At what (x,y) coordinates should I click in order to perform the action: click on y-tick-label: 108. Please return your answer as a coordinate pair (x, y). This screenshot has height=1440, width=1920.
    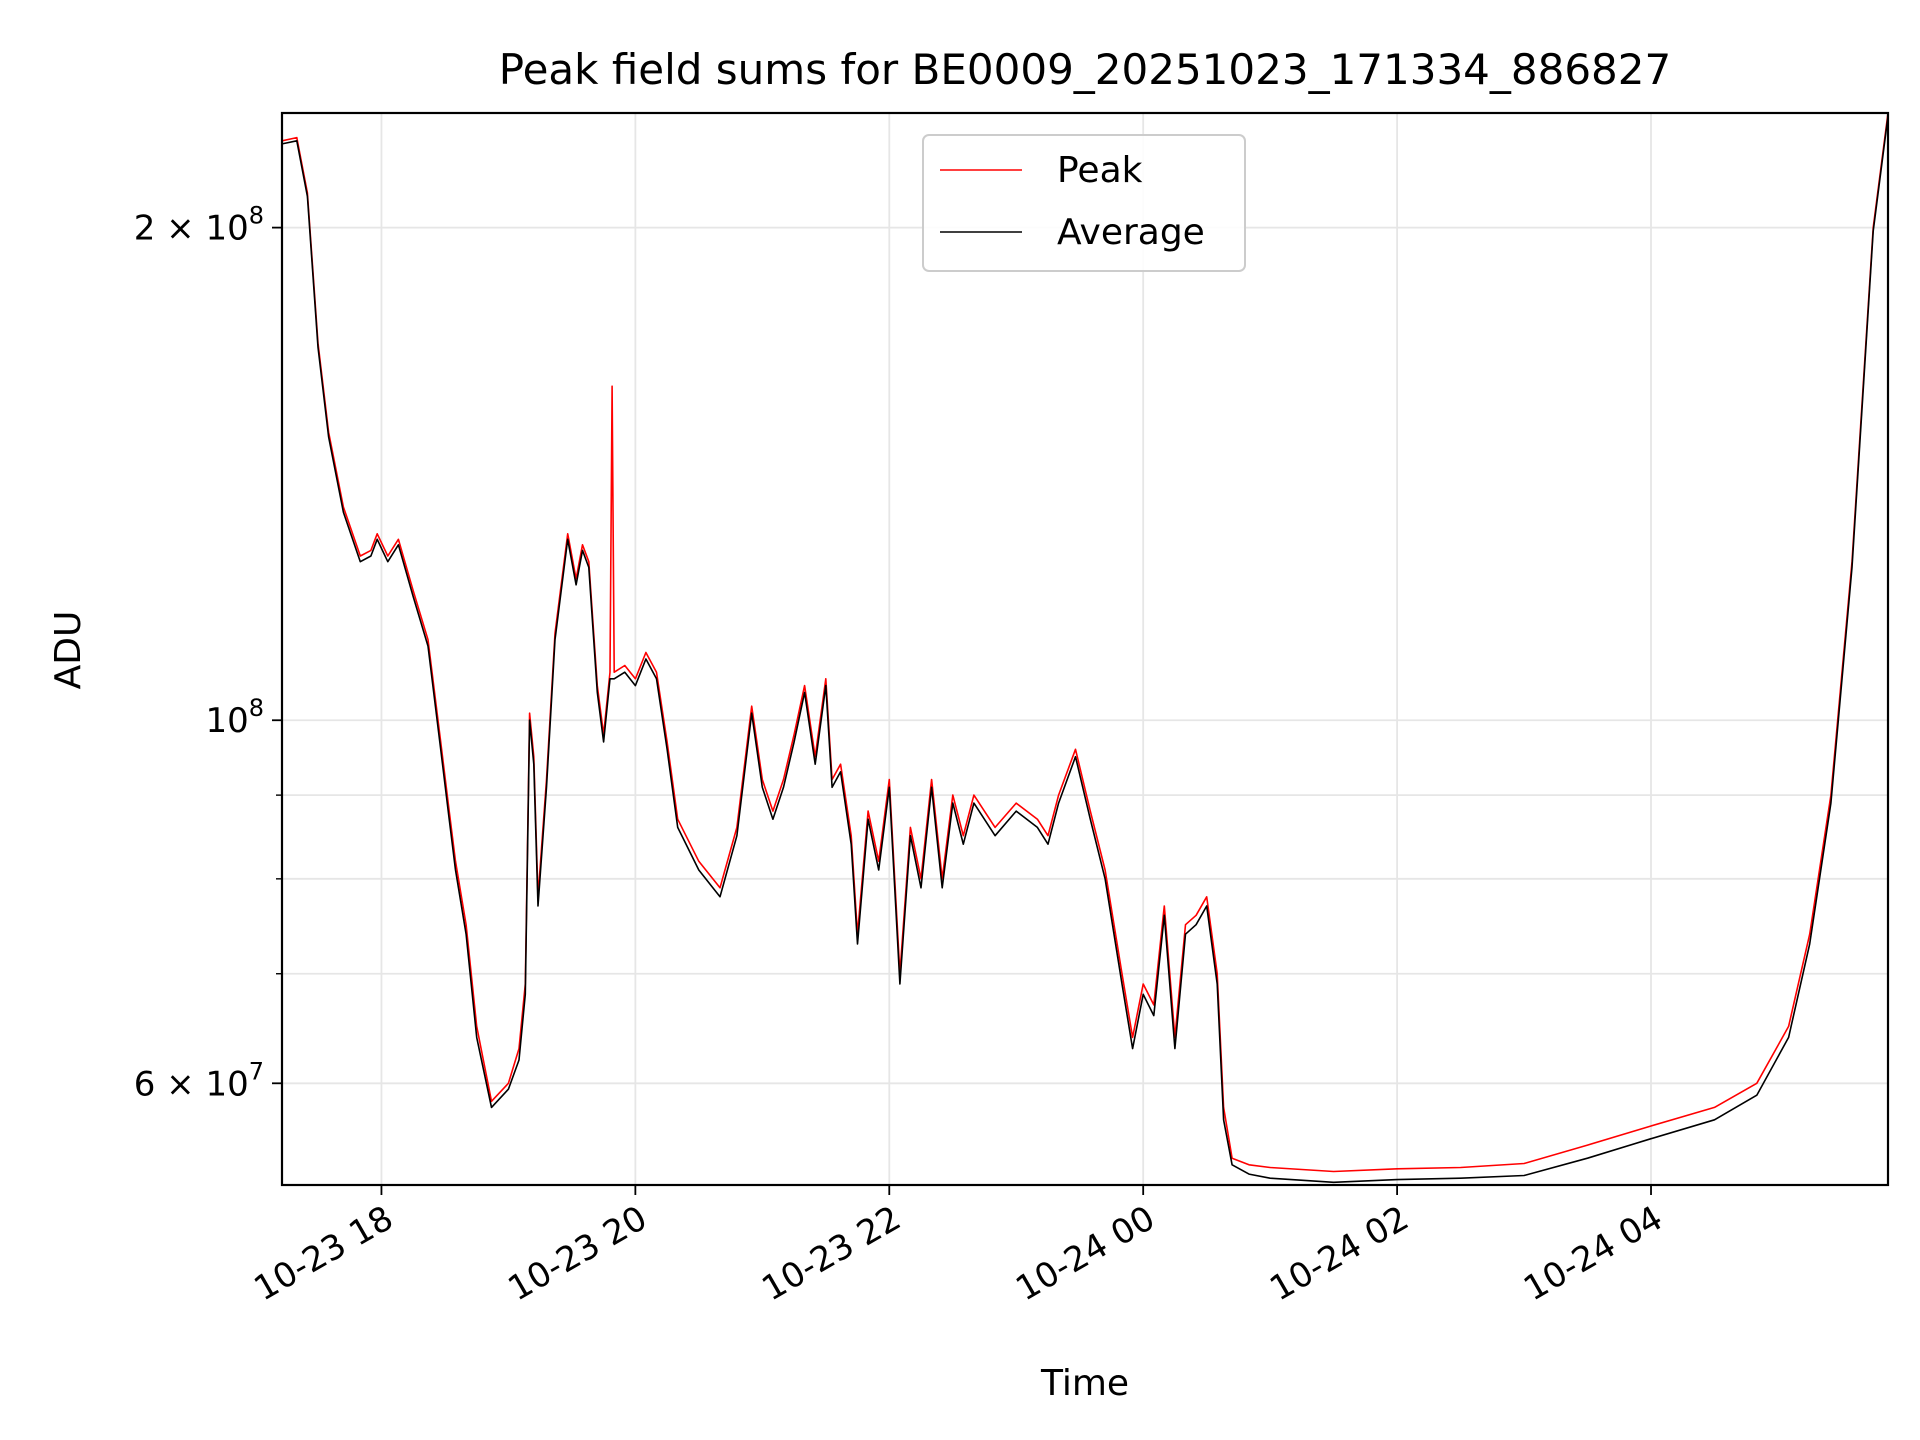
    Looking at the image, I should click on (234, 717).